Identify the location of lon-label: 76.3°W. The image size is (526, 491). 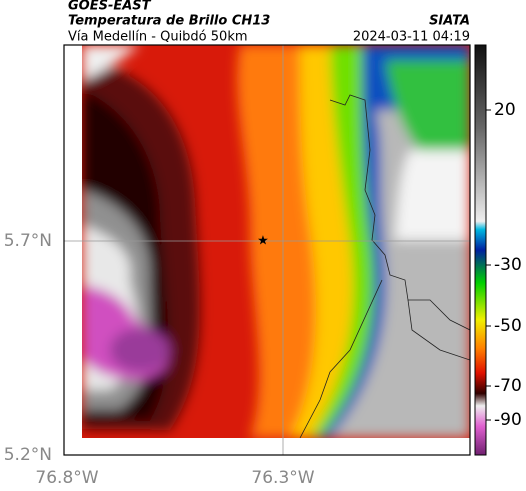
(282, 478).